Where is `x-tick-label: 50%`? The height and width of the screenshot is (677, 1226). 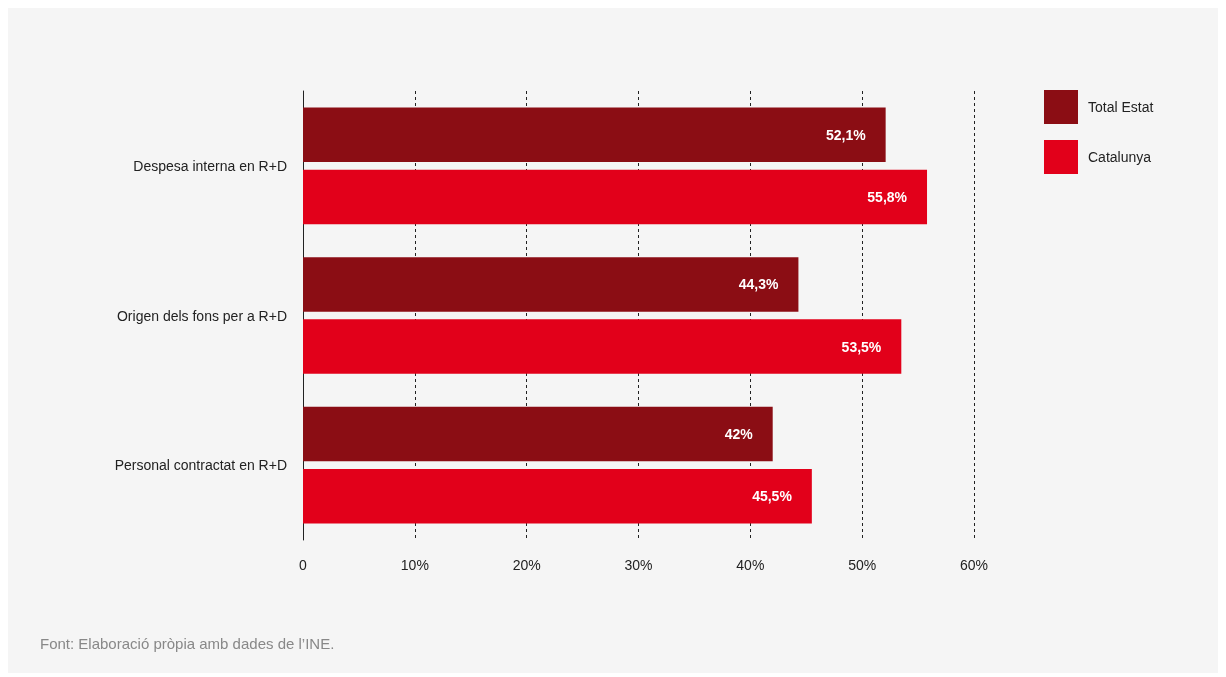 x-tick-label: 50% is located at coordinates (862, 565).